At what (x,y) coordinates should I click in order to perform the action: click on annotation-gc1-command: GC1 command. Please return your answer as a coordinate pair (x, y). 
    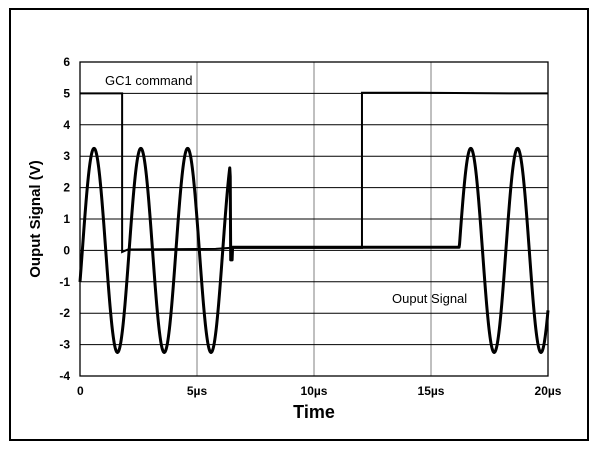
    Looking at the image, I should click on (148, 80).